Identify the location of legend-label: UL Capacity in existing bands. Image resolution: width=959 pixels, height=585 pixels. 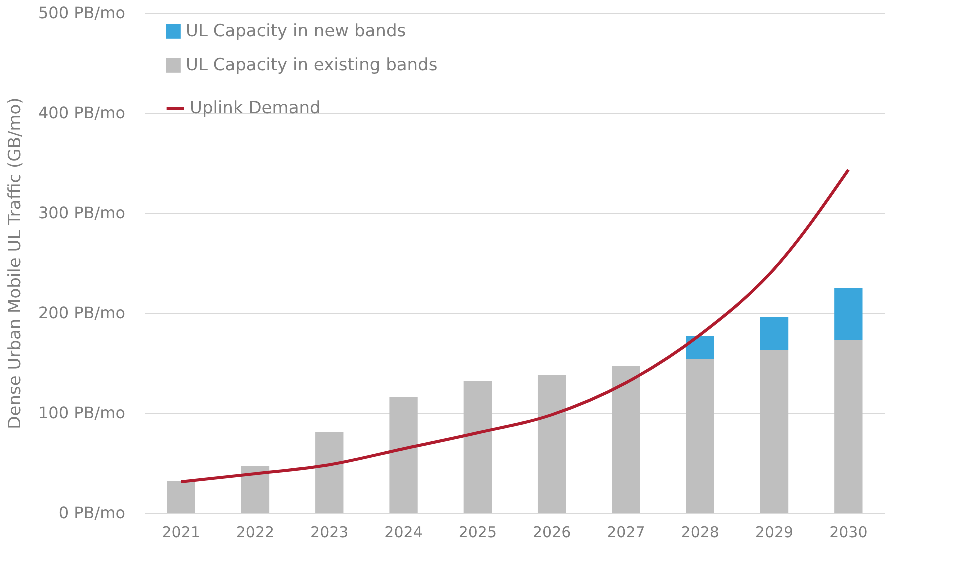
(312, 66).